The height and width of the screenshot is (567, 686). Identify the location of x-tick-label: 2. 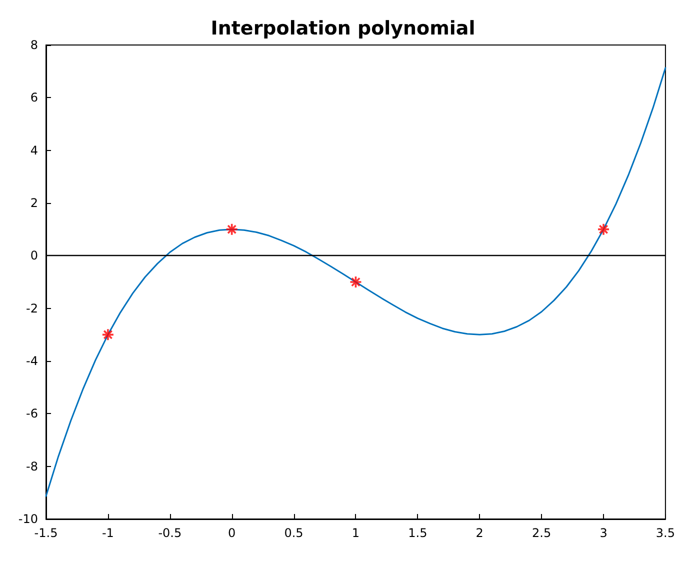
(480, 533).